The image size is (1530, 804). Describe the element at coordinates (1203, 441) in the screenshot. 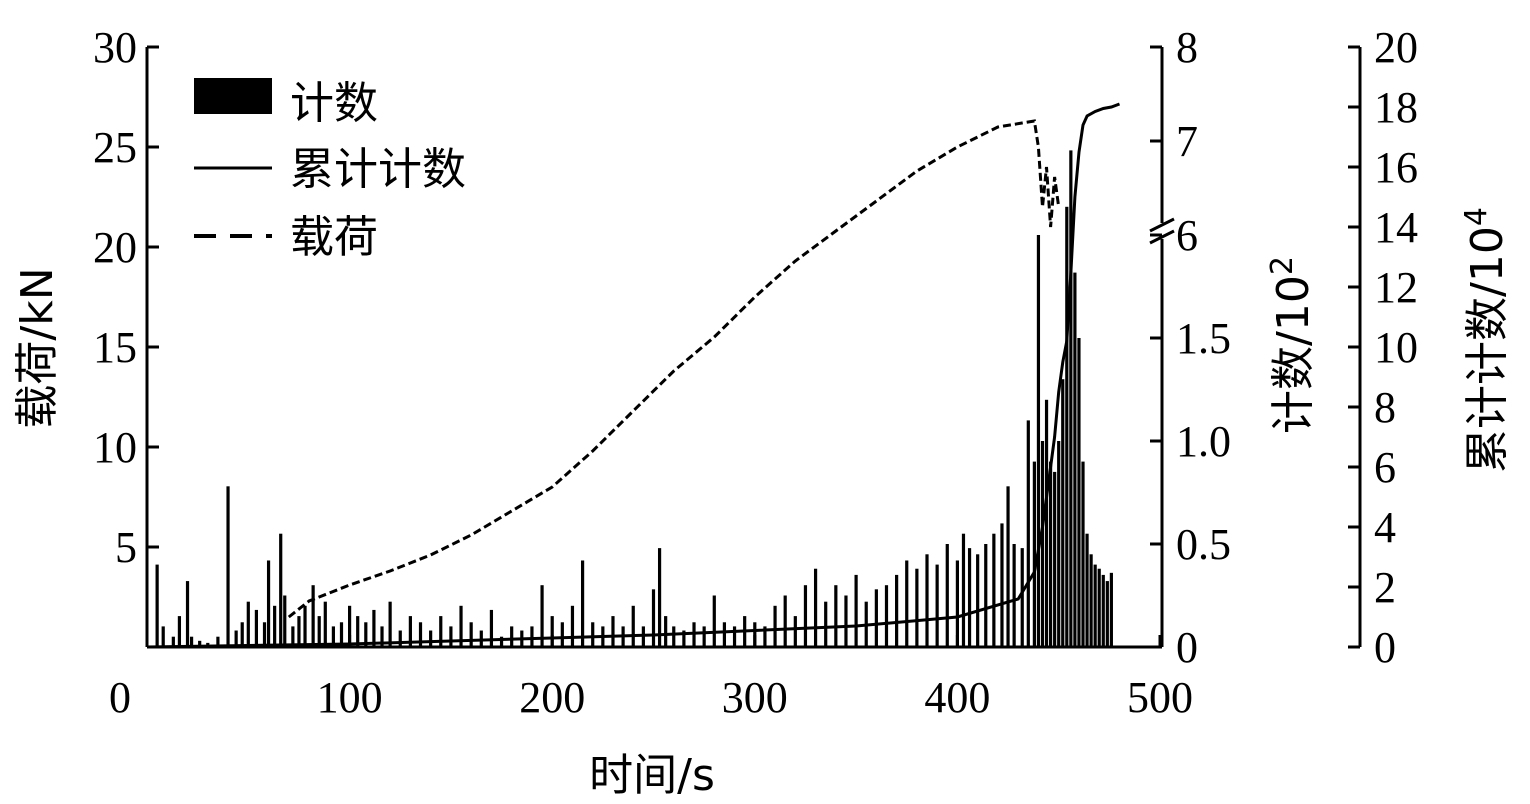

I see `y-right1-tick-label: 1.0` at that location.